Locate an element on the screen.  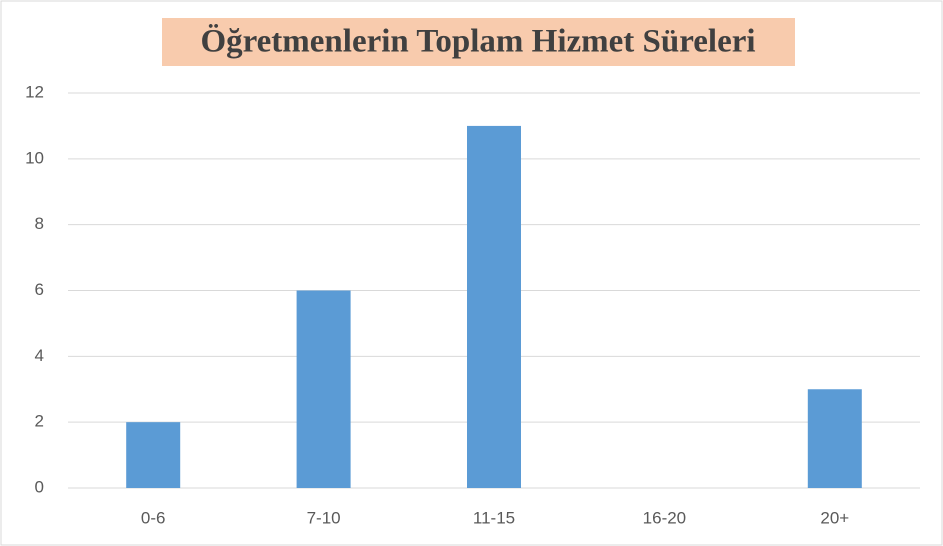
chart-title: Öğretmenlerin Toplam Hizmet Süreleri is located at coordinates (477, 41).